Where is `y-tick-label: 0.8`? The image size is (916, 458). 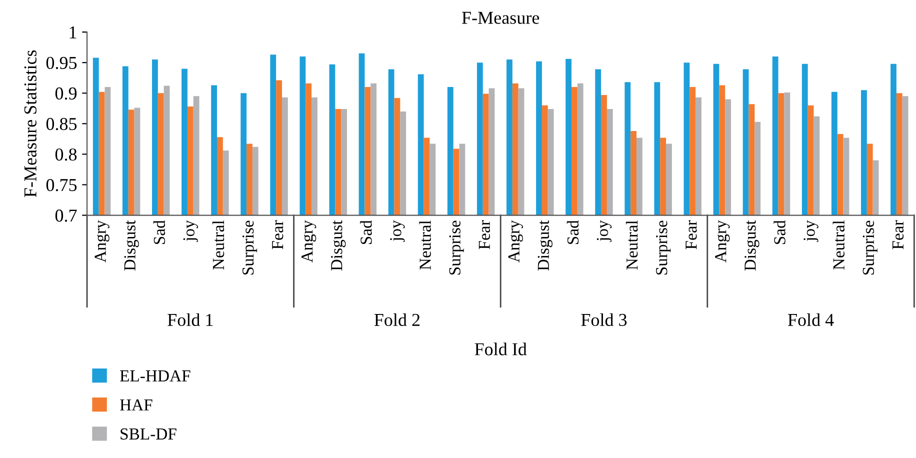 y-tick-label: 0.8 is located at coordinates (66, 154).